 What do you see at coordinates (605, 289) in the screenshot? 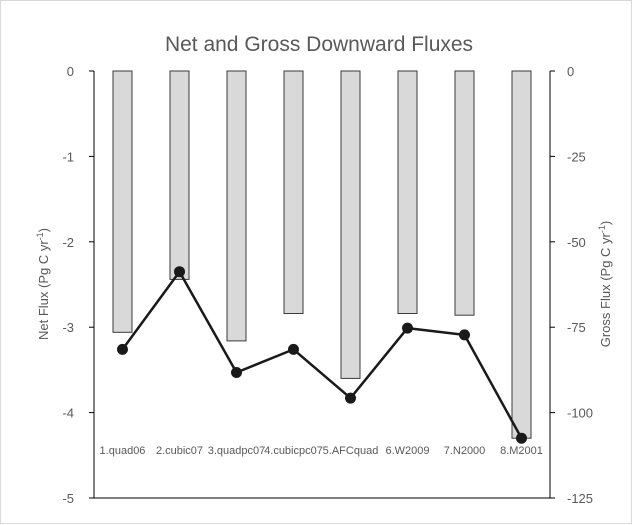
I see `right-axis-title-main: Gross Flux (Pg C yr` at bounding box center [605, 289].